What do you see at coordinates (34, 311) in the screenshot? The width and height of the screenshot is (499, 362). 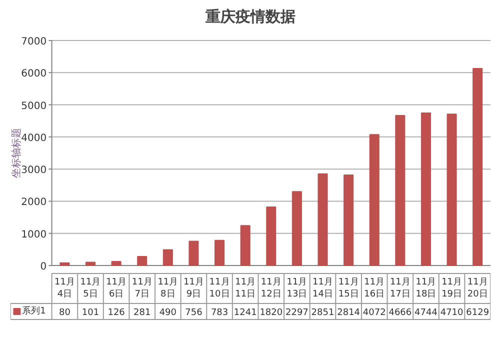 I see `legend-label: 系列1` at bounding box center [34, 311].